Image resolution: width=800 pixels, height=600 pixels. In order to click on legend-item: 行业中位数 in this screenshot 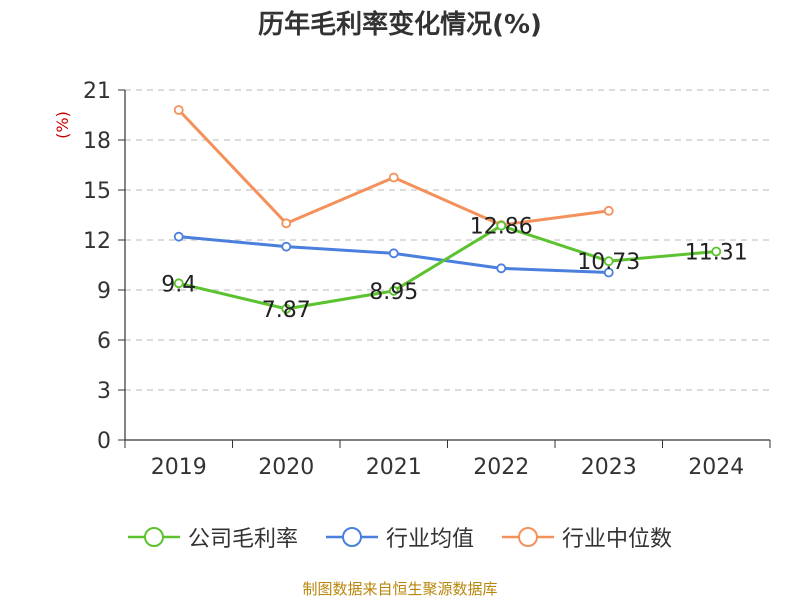, I will do `click(587, 537)`.